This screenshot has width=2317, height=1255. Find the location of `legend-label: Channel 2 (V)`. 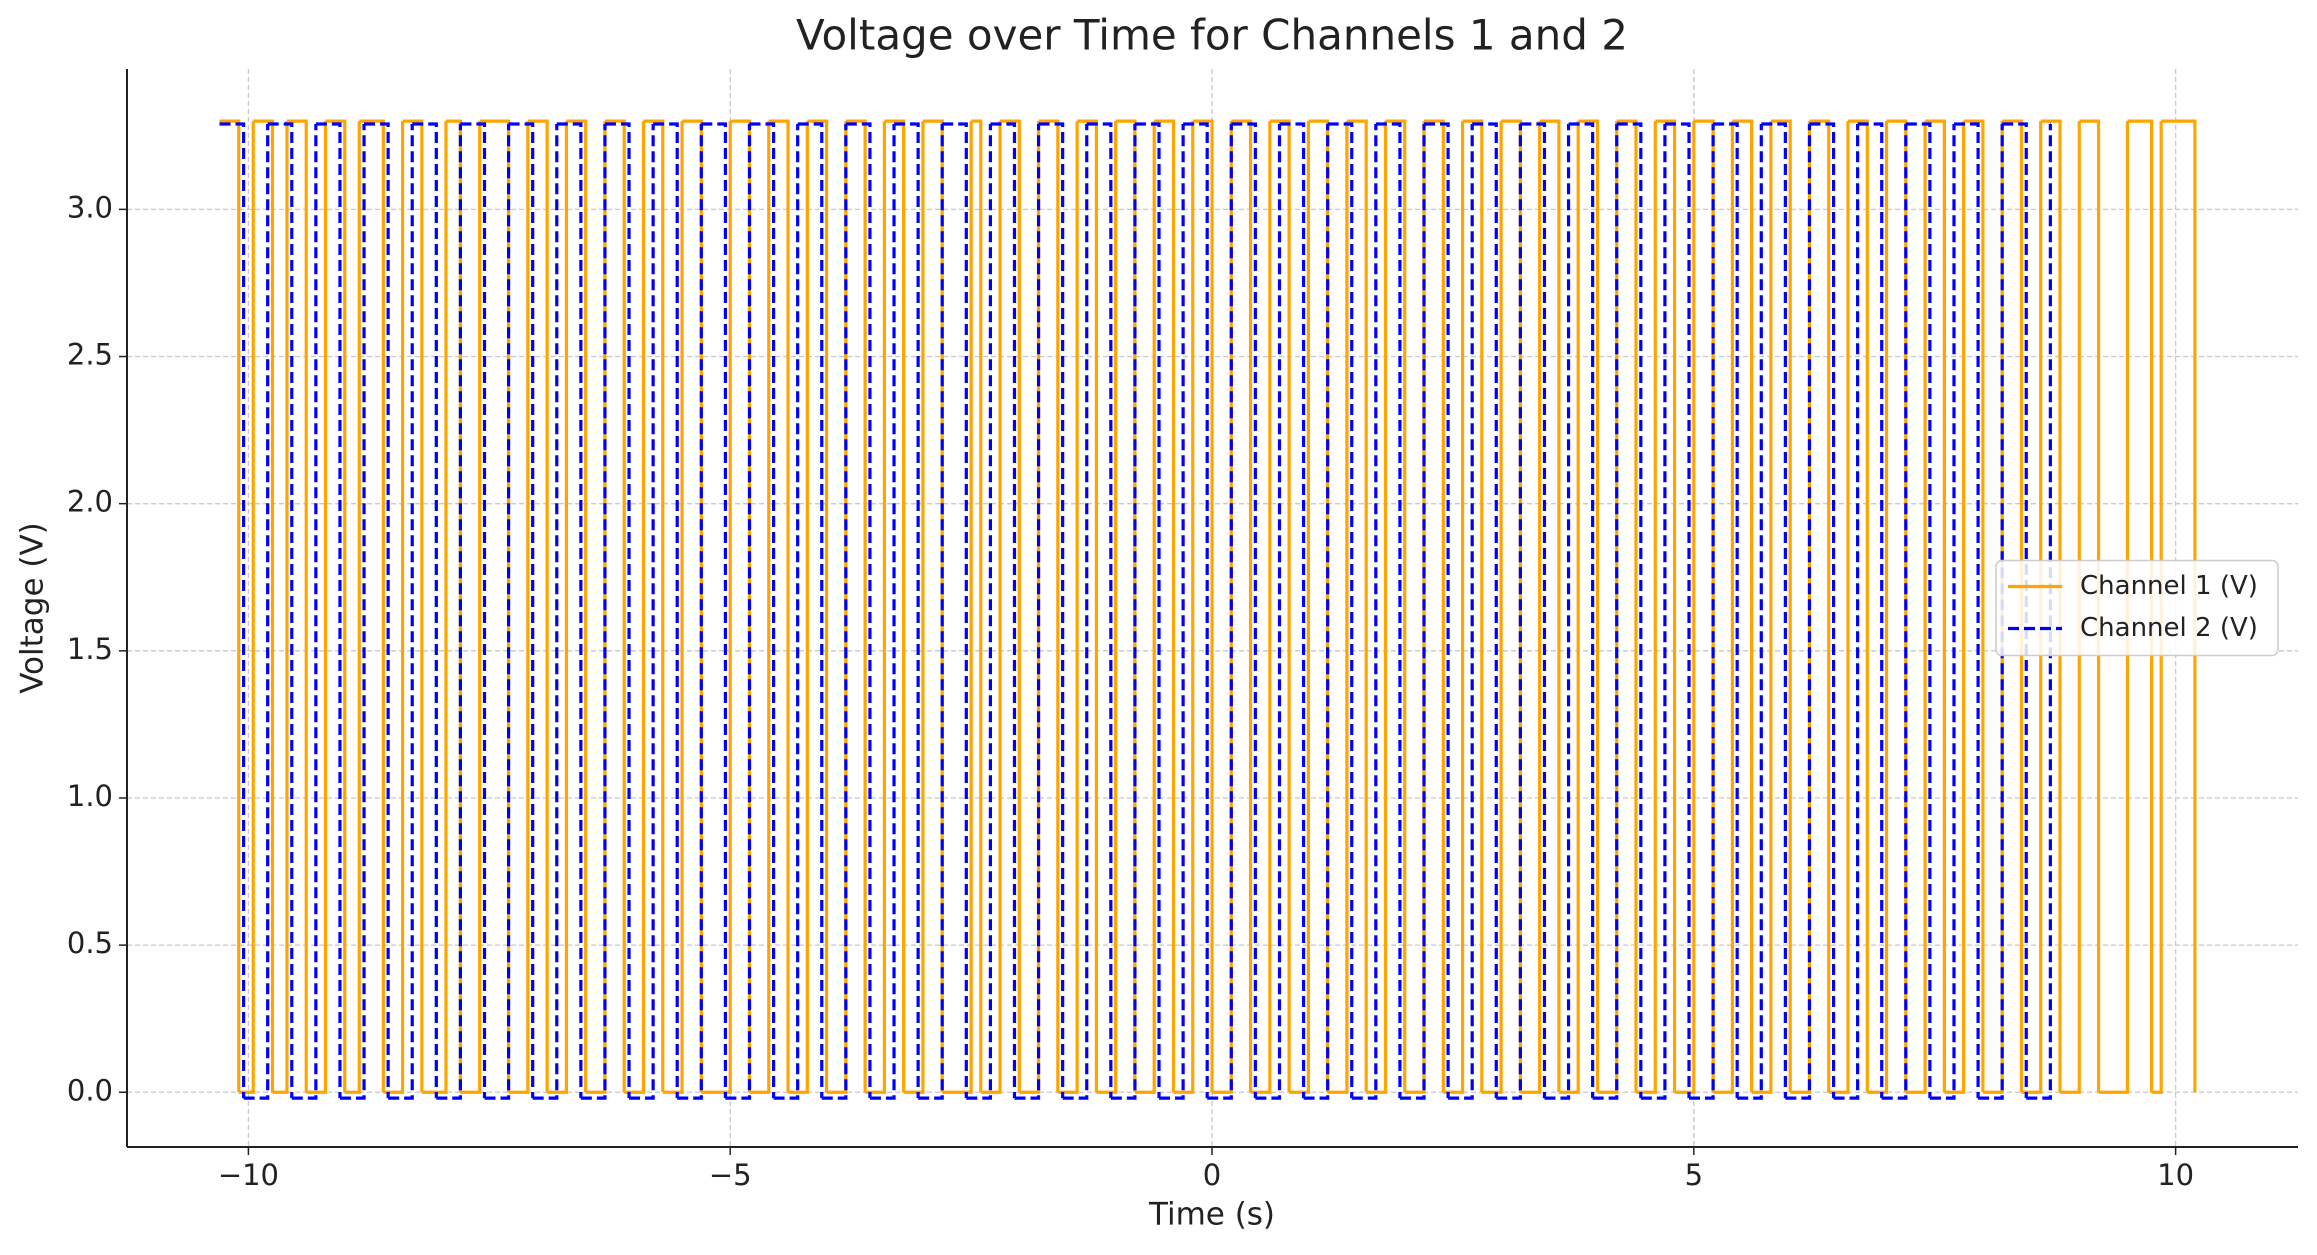

legend-label: Channel 2 (V) is located at coordinates (2169, 628).